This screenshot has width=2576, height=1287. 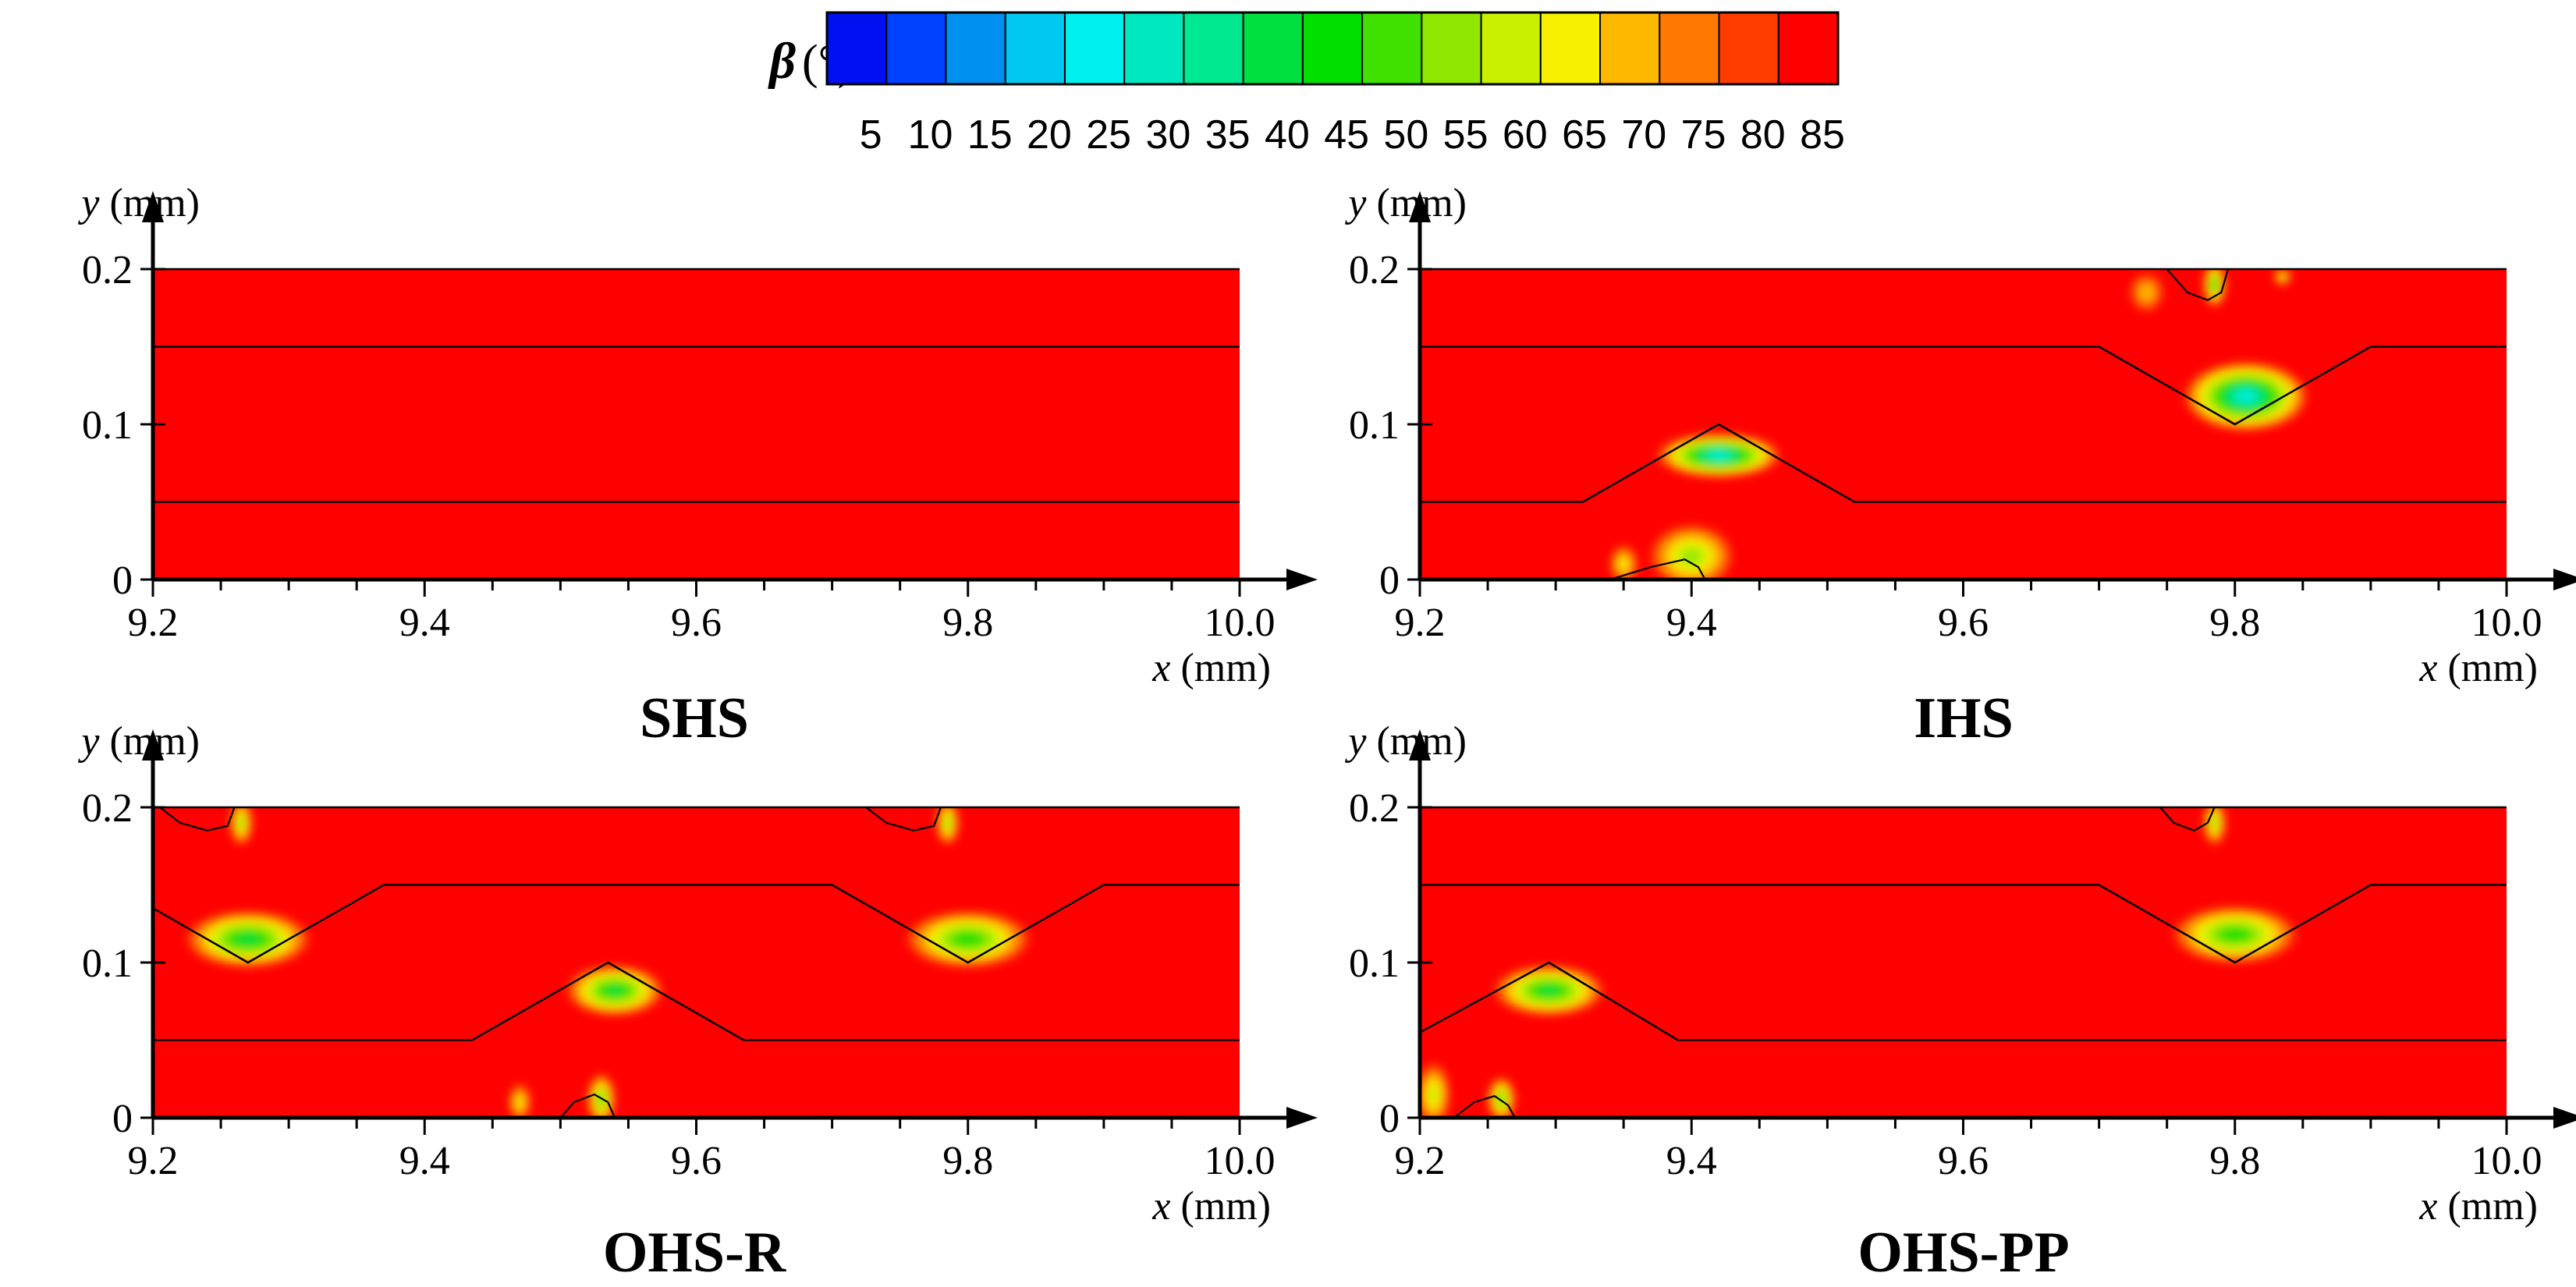 What do you see at coordinates (1963, 1253) in the screenshot?
I see `panel-title: OHS-PP` at bounding box center [1963, 1253].